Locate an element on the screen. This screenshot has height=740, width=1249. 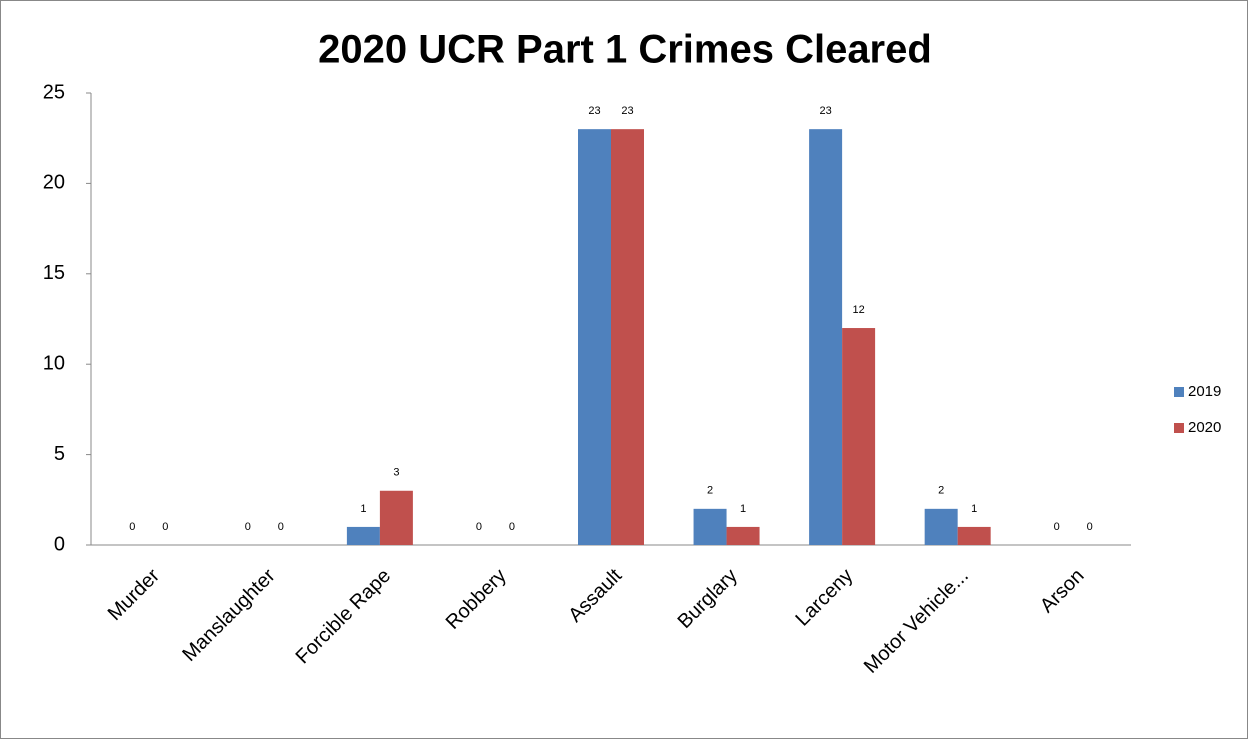
y-tick-label: 5 is located at coordinates (59, 454).